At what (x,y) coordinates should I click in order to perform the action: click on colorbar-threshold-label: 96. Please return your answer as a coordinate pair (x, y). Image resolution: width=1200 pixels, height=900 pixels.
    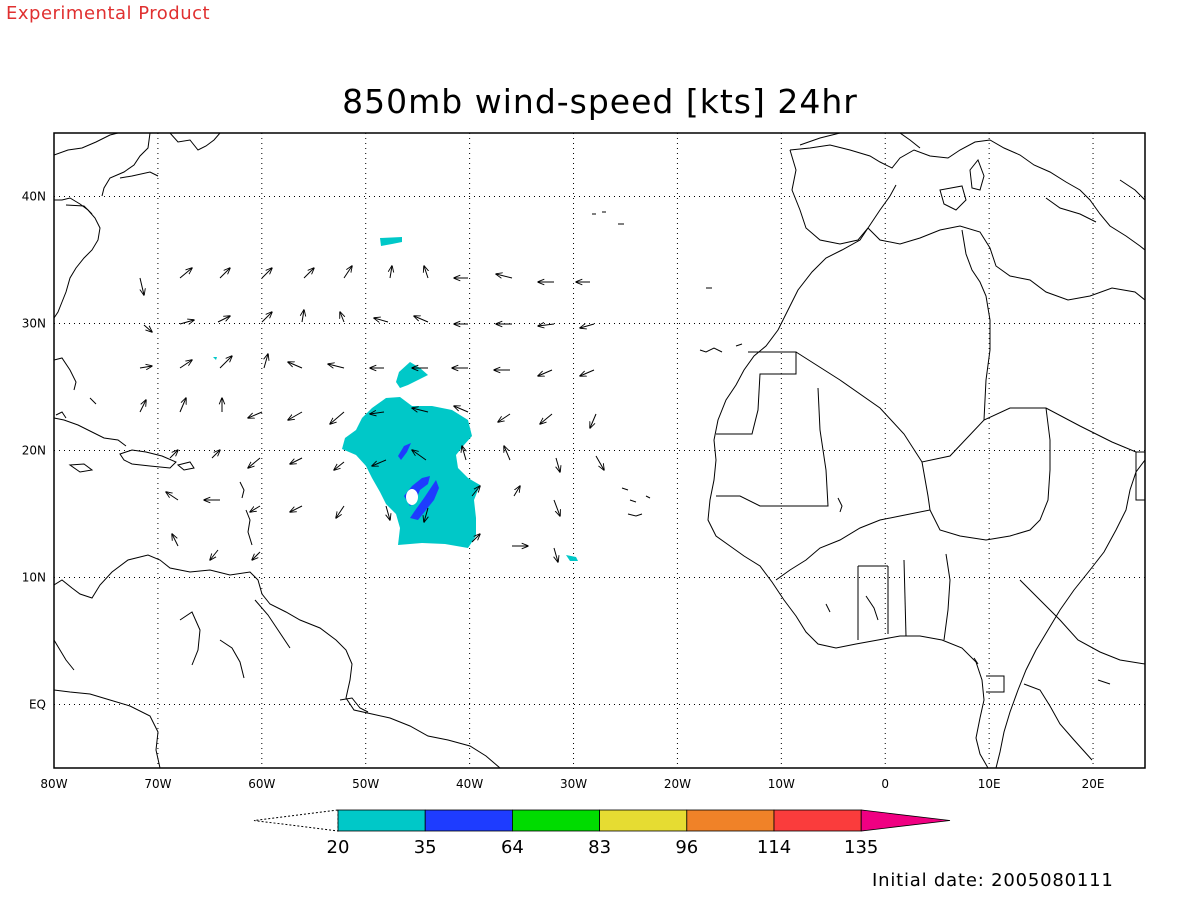
    Looking at the image, I should click on (686, 847).